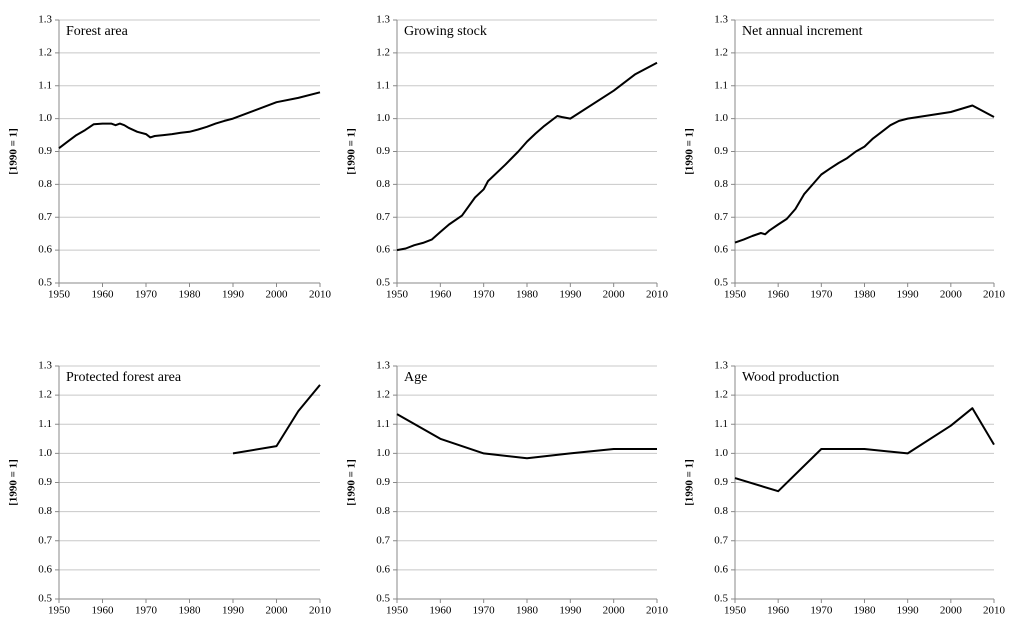 The height and width of the screenshot is (622, 1010). I want to click on panel-title: Wood production, so click(790, 377).